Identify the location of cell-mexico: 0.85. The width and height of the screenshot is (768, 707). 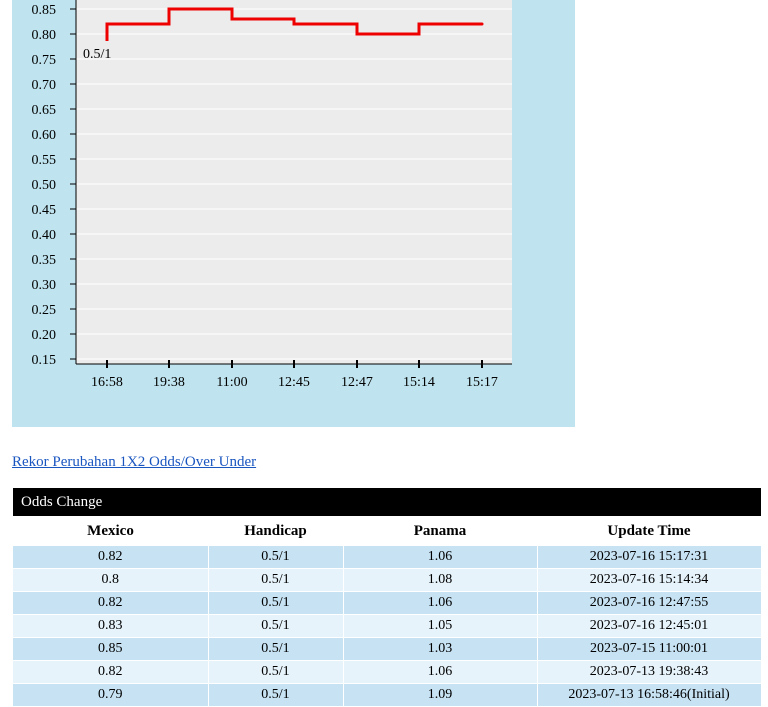
(111, 649).